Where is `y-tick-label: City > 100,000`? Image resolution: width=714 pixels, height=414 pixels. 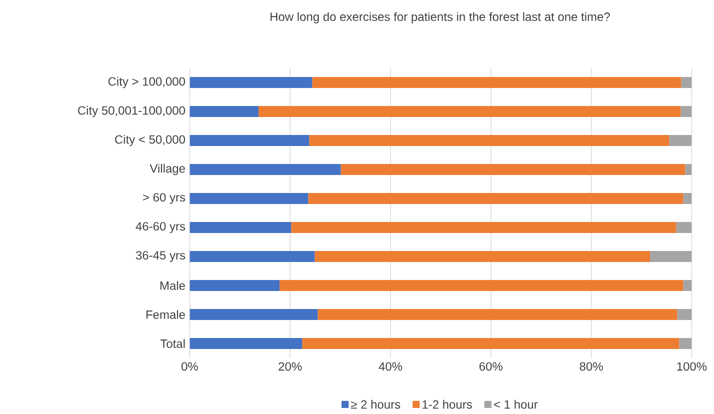 y-tick-label: City > 100,000 is located at coordinates (147, 82).